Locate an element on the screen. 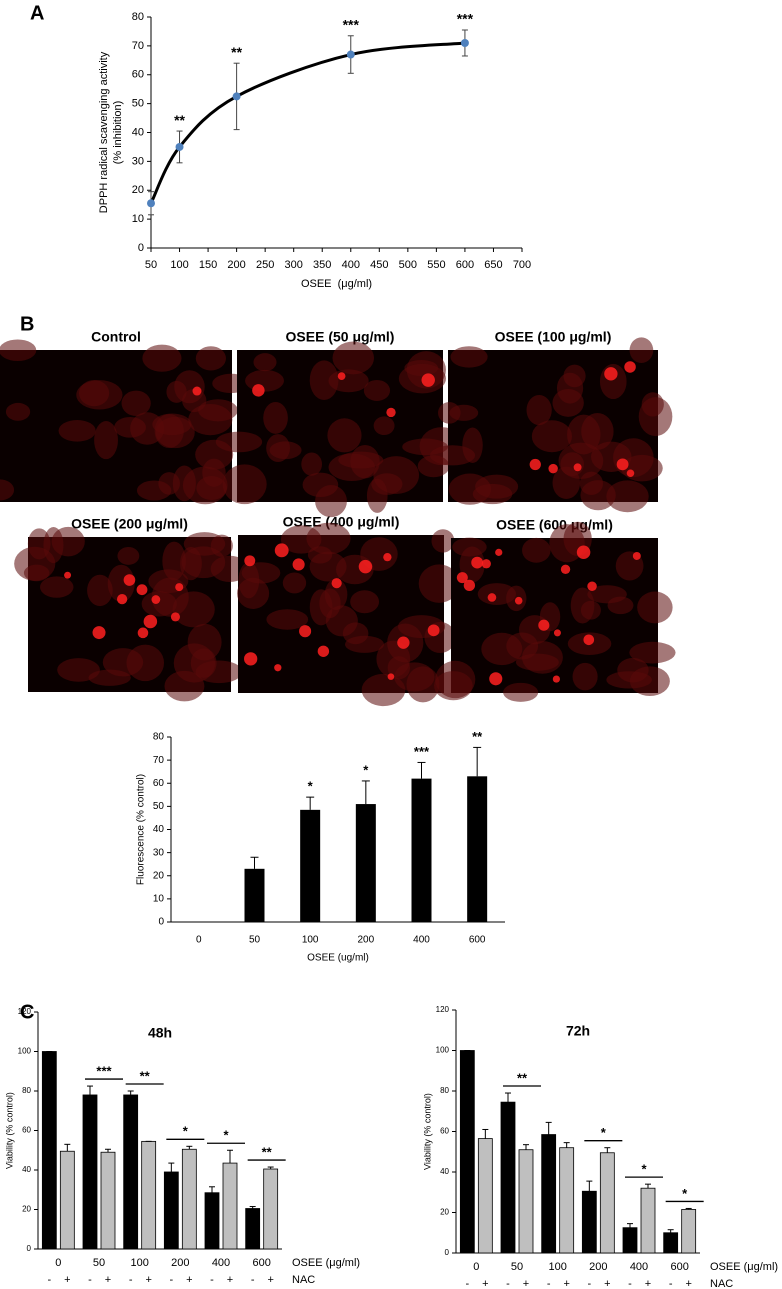  x-tick-label: 700 is located at coordinates (522, 265).